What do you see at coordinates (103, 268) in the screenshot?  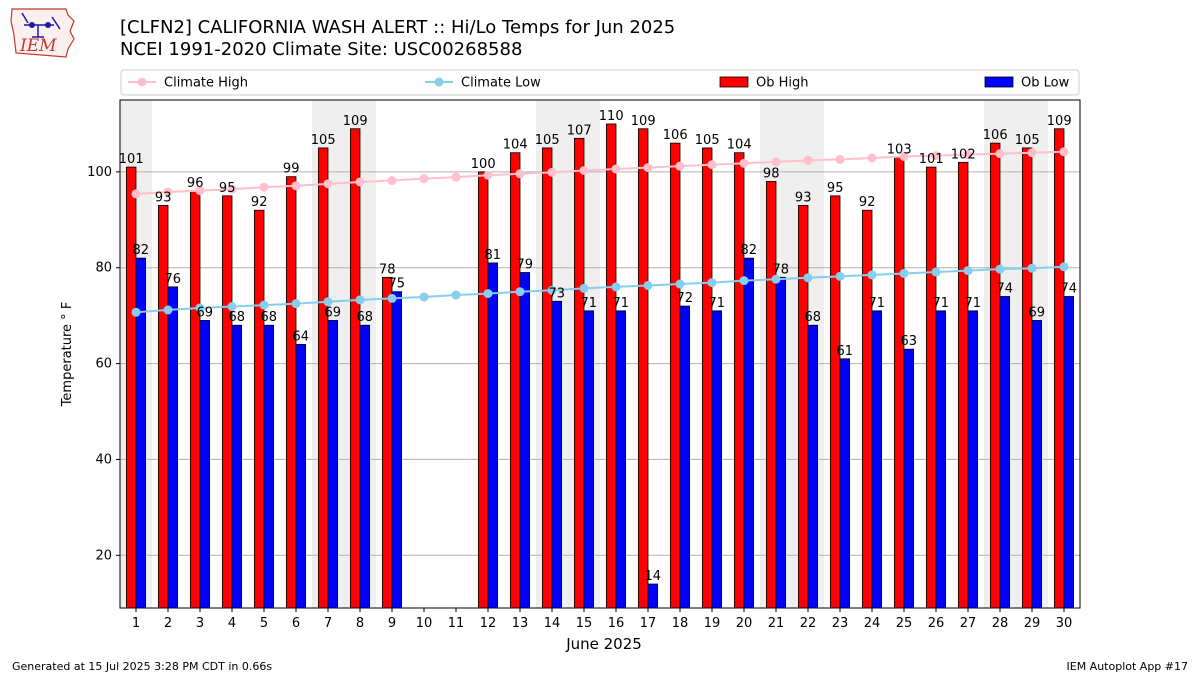 I see `y-tick-label-80: 80` at bounding box center [103, 268].